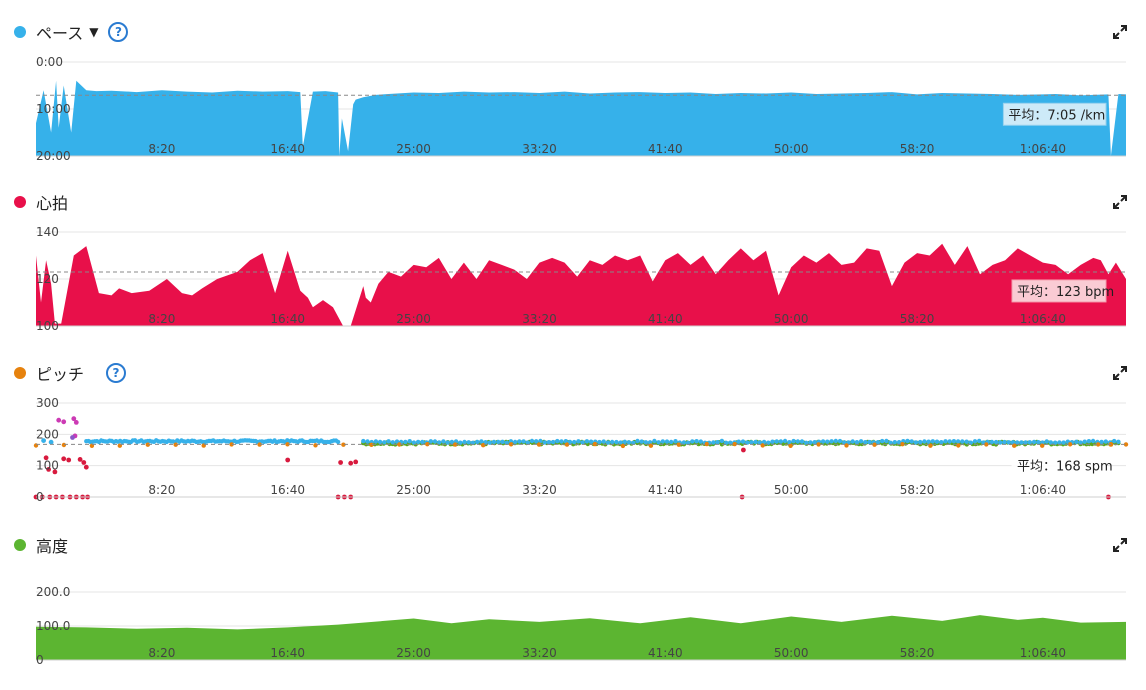  Describe the element at coordinates (1065, 292) in the screenshot. I see `average-label: 平均：123 bpm` at that location.